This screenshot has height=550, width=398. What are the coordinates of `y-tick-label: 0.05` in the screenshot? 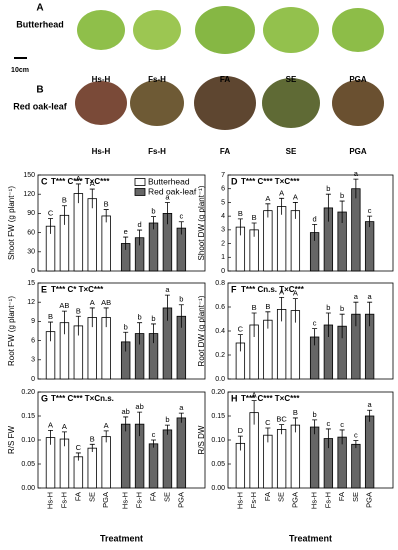 It's located at (218, 464).